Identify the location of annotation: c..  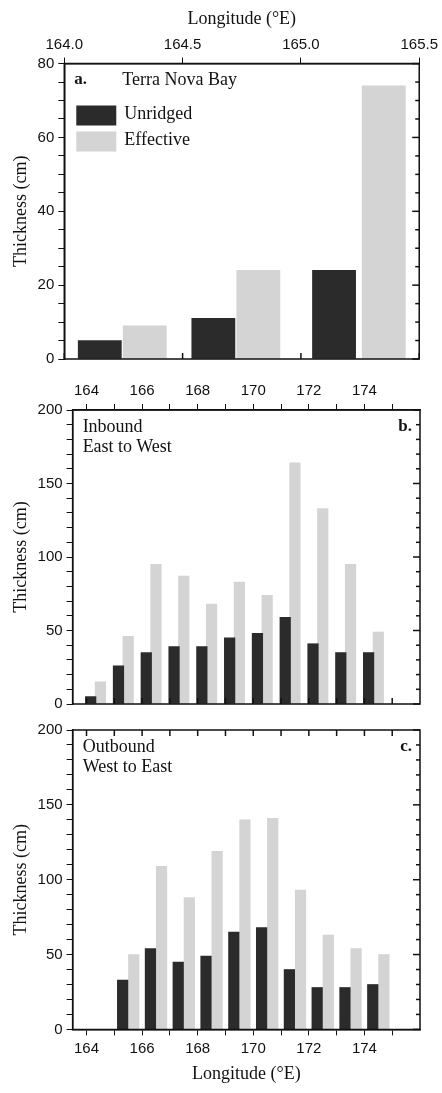
(406, 745).